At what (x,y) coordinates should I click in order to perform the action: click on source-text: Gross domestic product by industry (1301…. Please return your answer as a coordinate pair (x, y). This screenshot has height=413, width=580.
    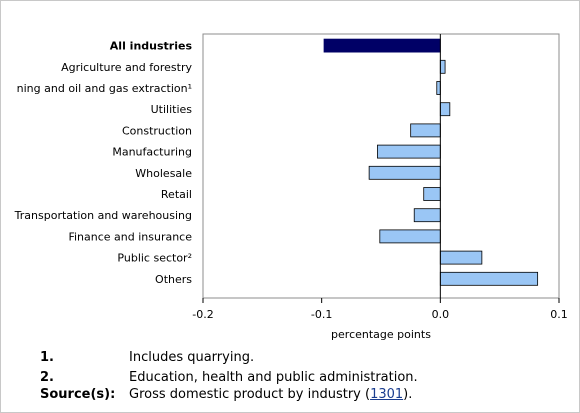
    Looking at the image, I should click on (270, 394).